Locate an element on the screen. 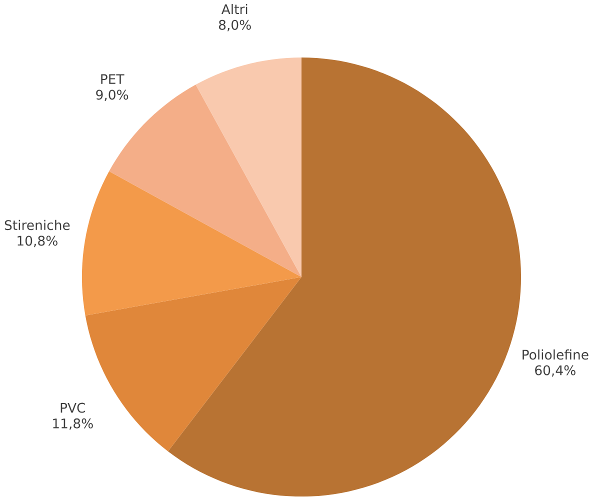  slice-label: Stireniche is located at coordinates (37, 225).